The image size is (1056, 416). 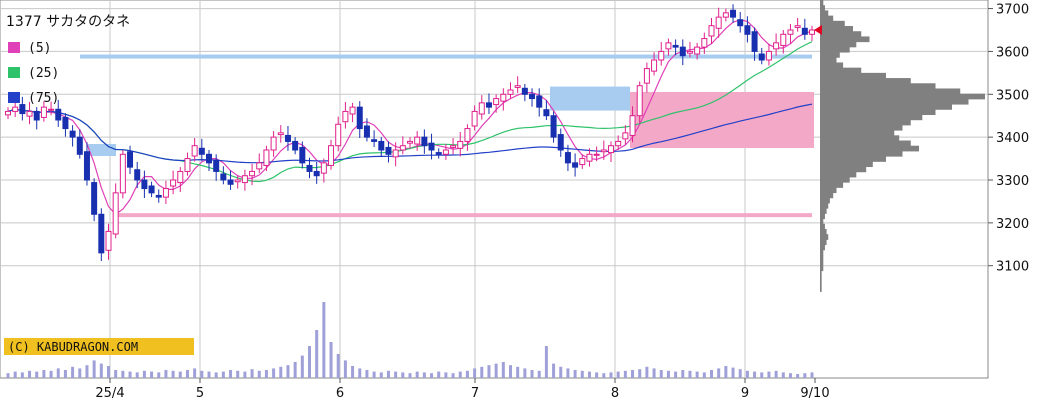 What do you see at coordinates (1012, 138) in the screenshot?
I see `y-tick-label: 3400` at bounding box center [1012, 138].